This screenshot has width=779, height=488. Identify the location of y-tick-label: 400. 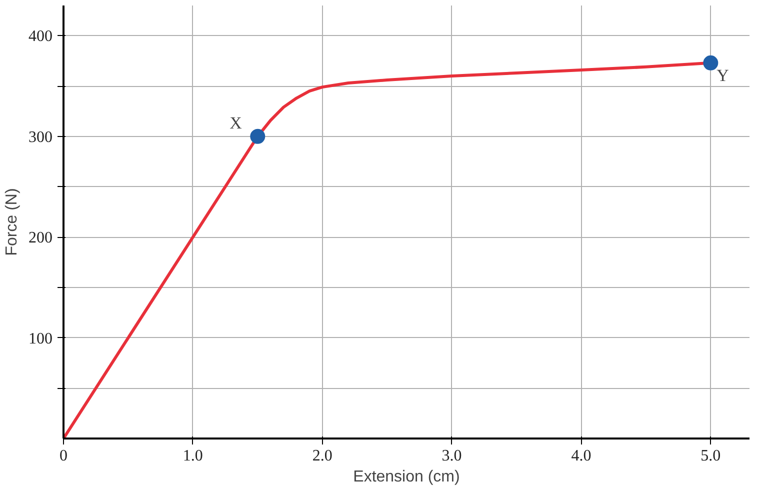
(40, 37).